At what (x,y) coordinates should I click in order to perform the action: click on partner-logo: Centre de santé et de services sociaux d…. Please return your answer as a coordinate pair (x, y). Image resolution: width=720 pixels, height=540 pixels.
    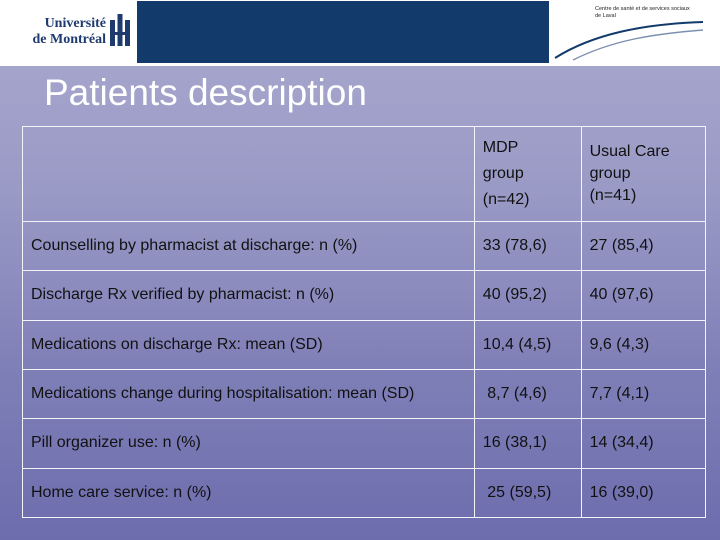
    Looking at the image, I should click on (633, 34).